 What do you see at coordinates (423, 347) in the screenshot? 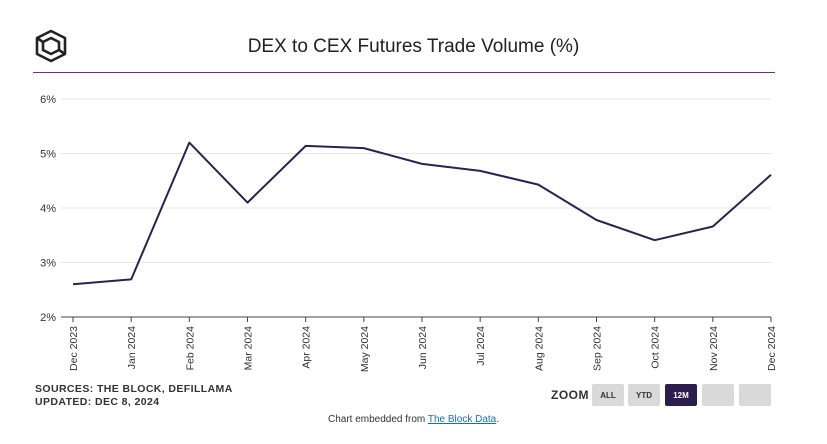
I see `x-tick-label: Jun 2024` at bounding box center [423, 347].